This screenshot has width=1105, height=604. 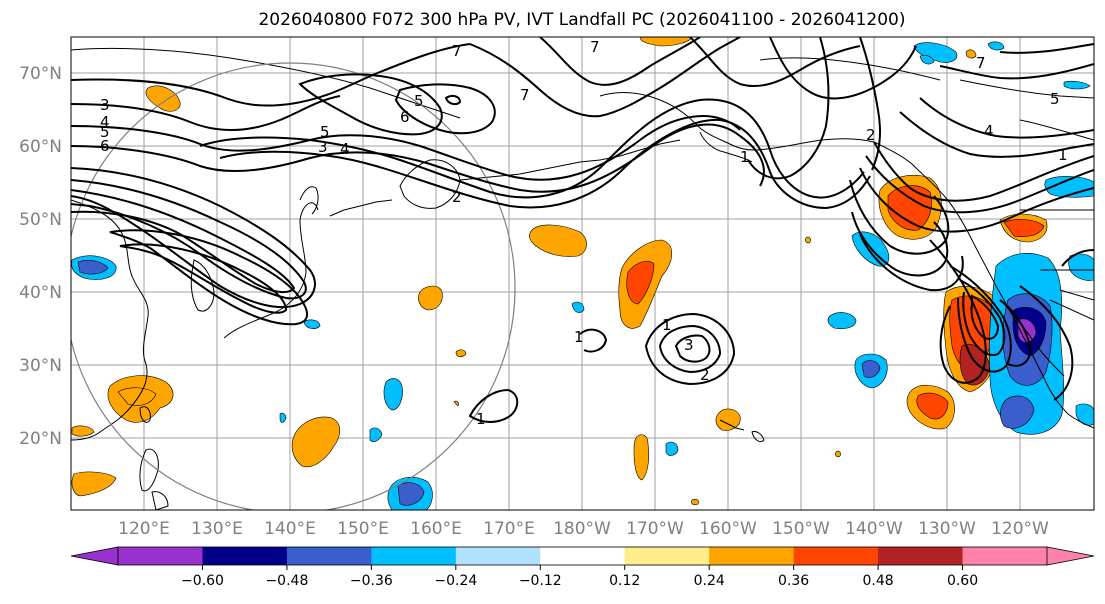 I want to click on lon-label: 180°W, so click(x=582, y=529).